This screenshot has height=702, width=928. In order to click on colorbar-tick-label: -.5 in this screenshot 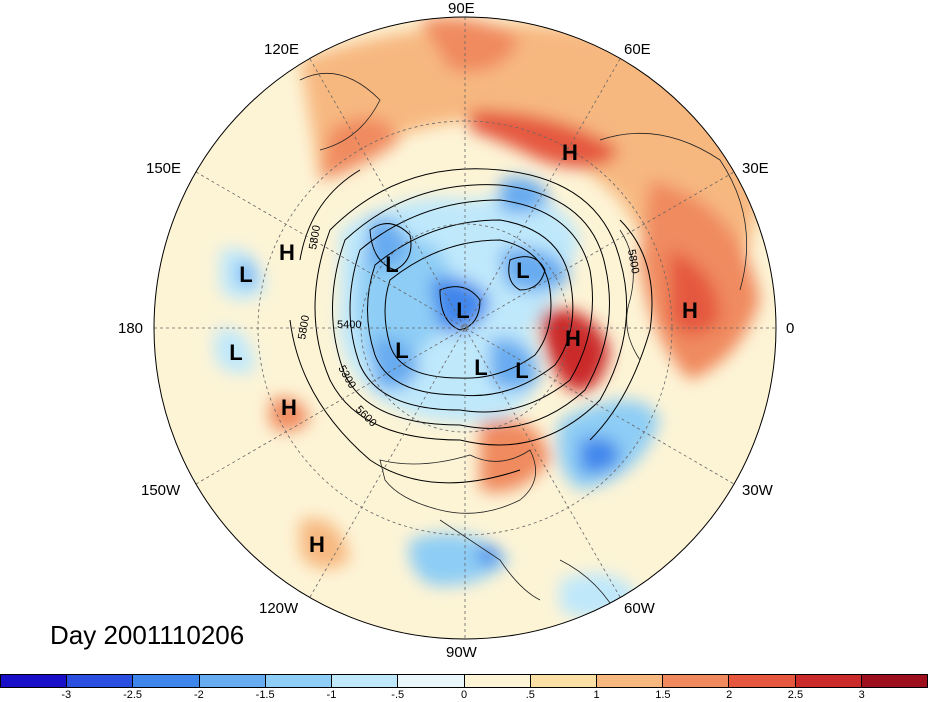, I will do `click(398, 695)`.